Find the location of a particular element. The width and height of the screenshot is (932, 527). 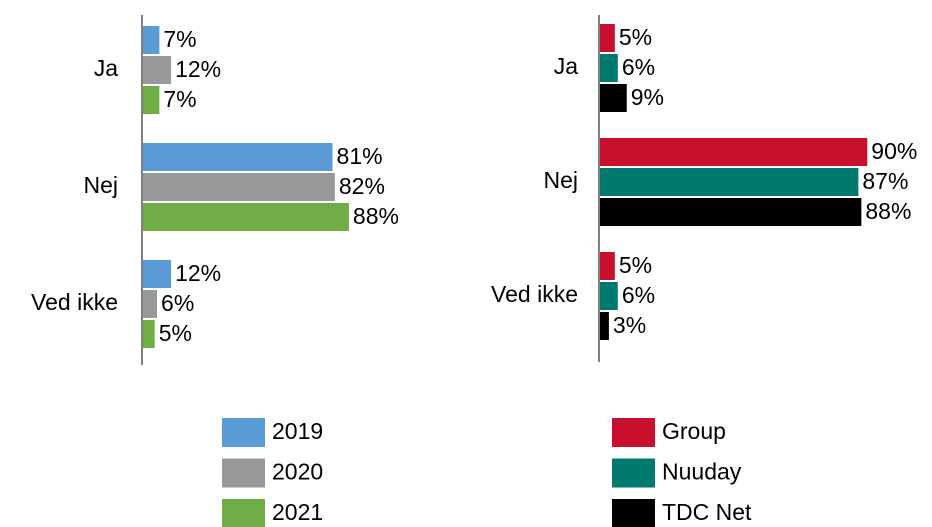

legend-label: TDC Net is located at coordinates (707, 512).